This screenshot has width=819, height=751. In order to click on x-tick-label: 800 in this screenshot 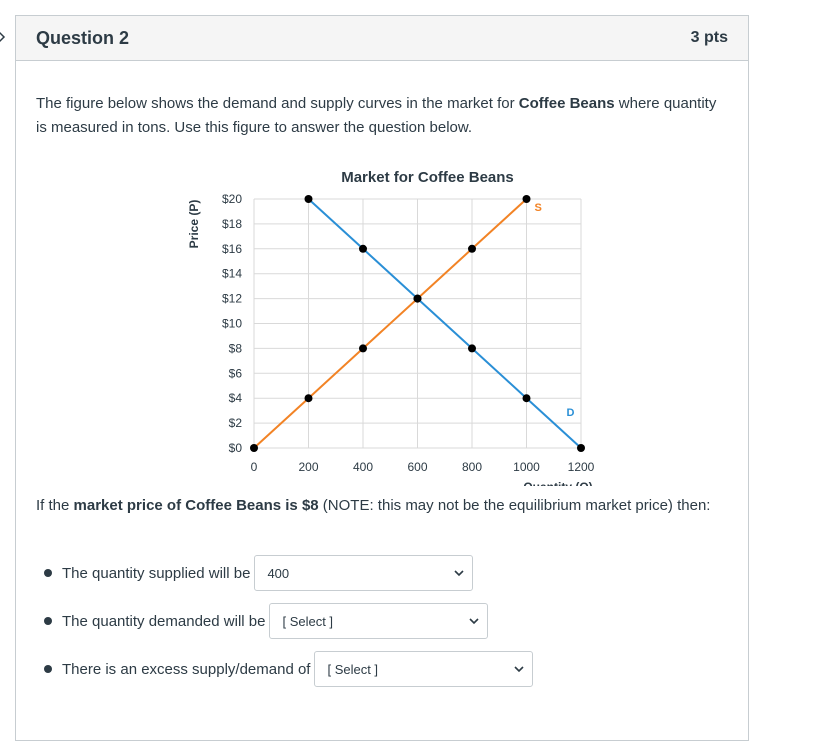, I will do `click(472, 467)`.